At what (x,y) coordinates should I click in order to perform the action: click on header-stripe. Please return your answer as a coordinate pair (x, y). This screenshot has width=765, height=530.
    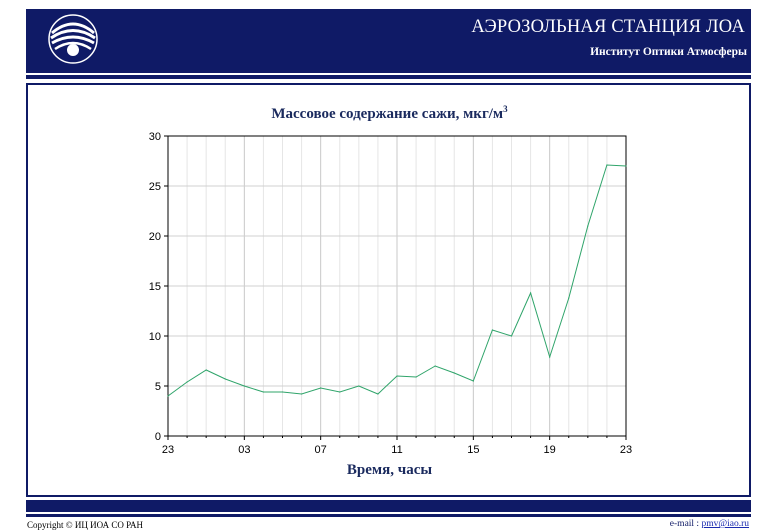
    Looking at the image, I should click on (388, 76).